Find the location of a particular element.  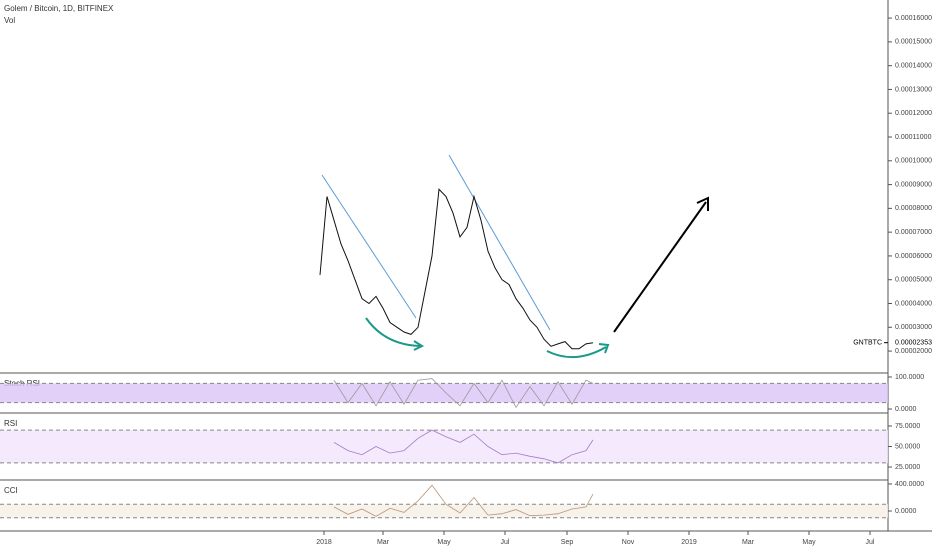

x-tick-label: 2018 is located at coordinates (324, 542).